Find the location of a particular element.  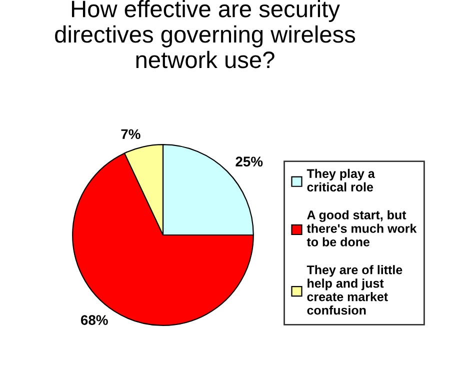

legend-label: They are of little help and just create market confusion is located at coordinates (354, 290).